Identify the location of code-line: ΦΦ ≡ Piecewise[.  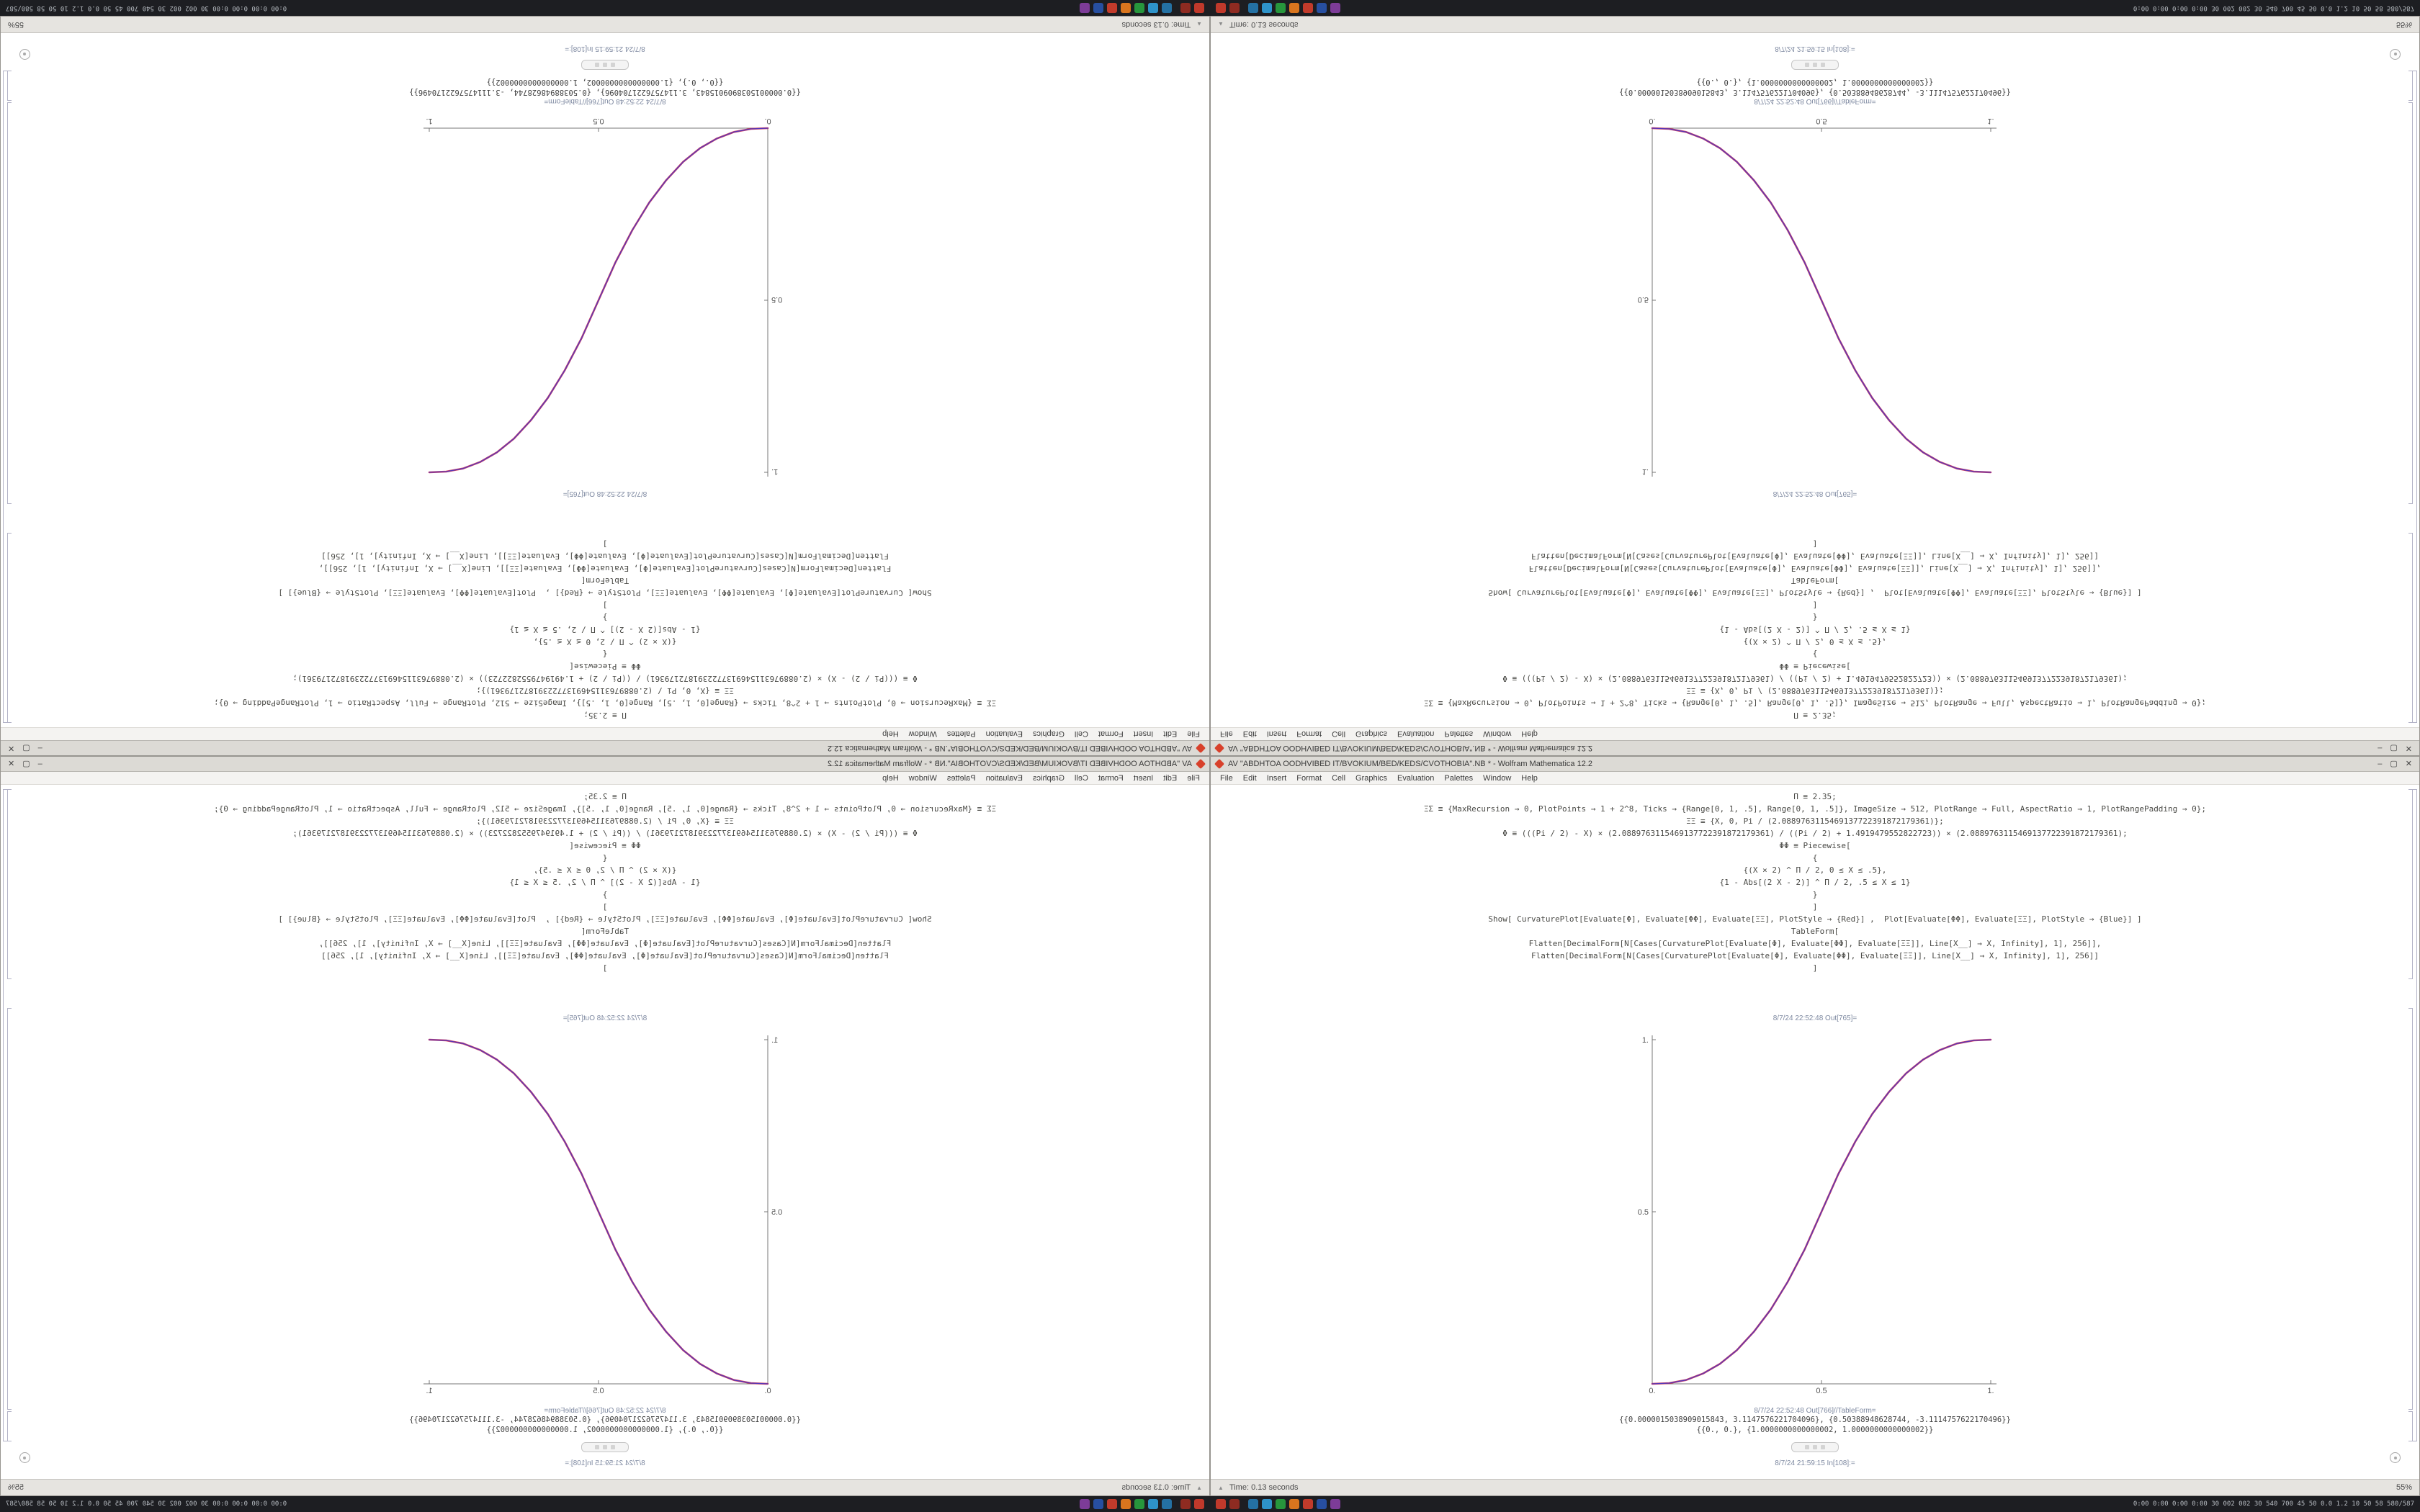
(1815, 666).